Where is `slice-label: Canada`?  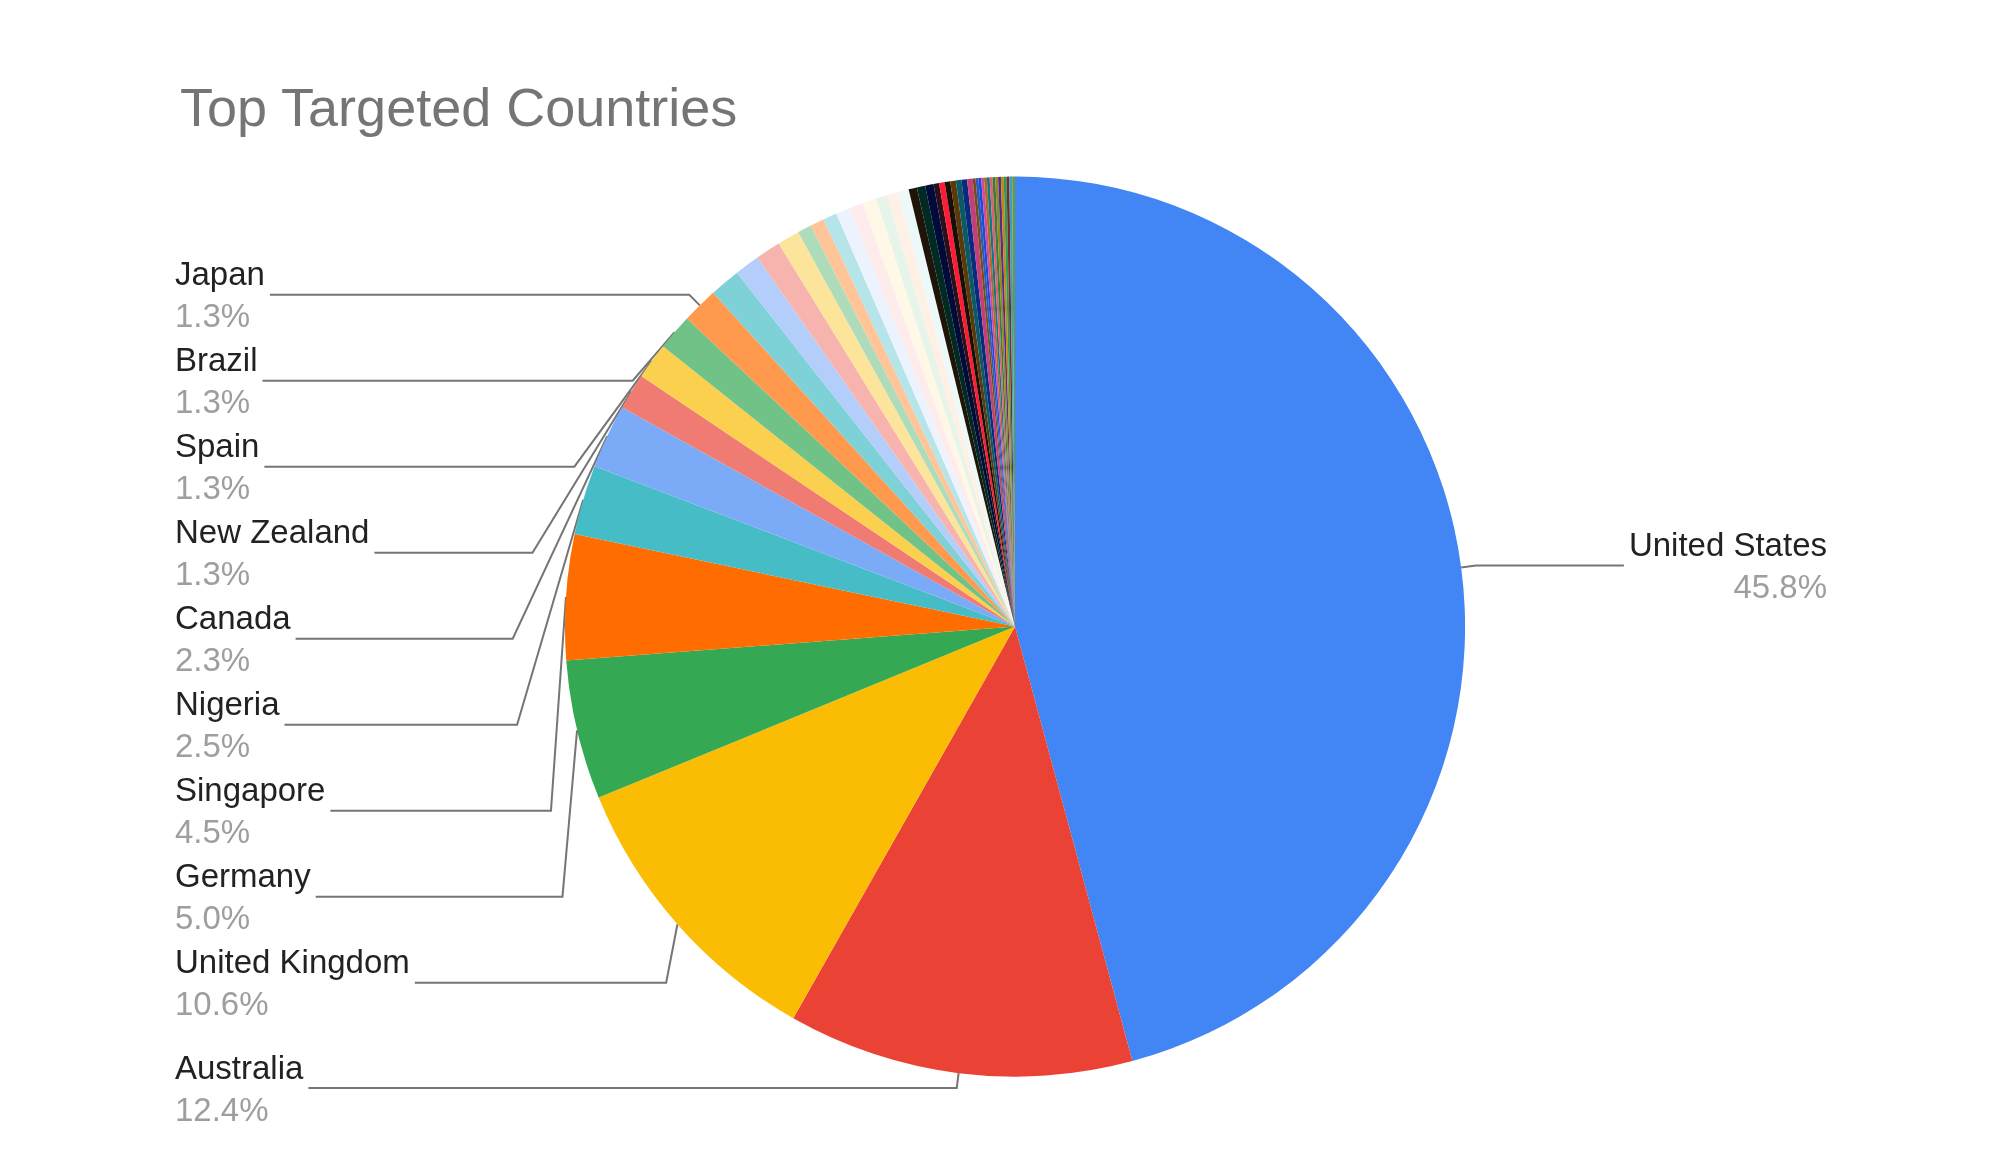
slice-label: Canada is located at coordinates (233, 618).